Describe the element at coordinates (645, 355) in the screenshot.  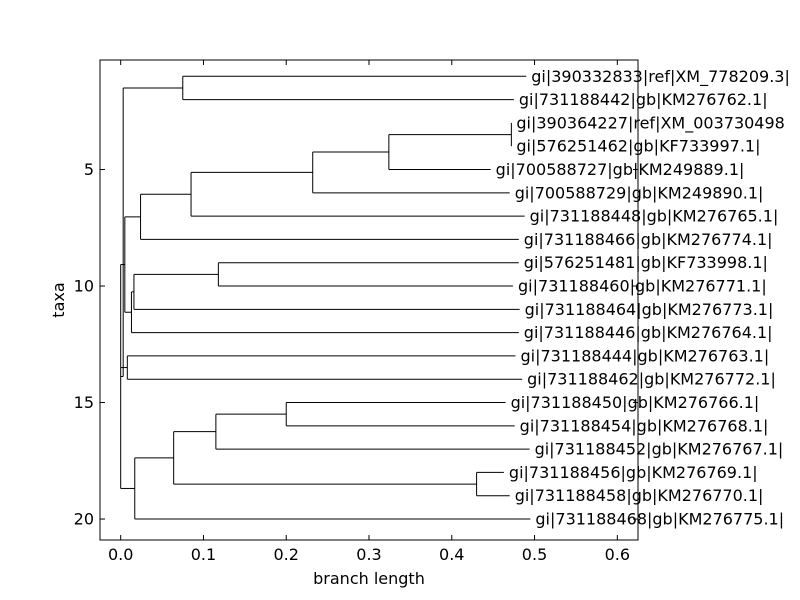
I see `leaf-label: gi|731188444|gb|KM276763.1|` at that location.